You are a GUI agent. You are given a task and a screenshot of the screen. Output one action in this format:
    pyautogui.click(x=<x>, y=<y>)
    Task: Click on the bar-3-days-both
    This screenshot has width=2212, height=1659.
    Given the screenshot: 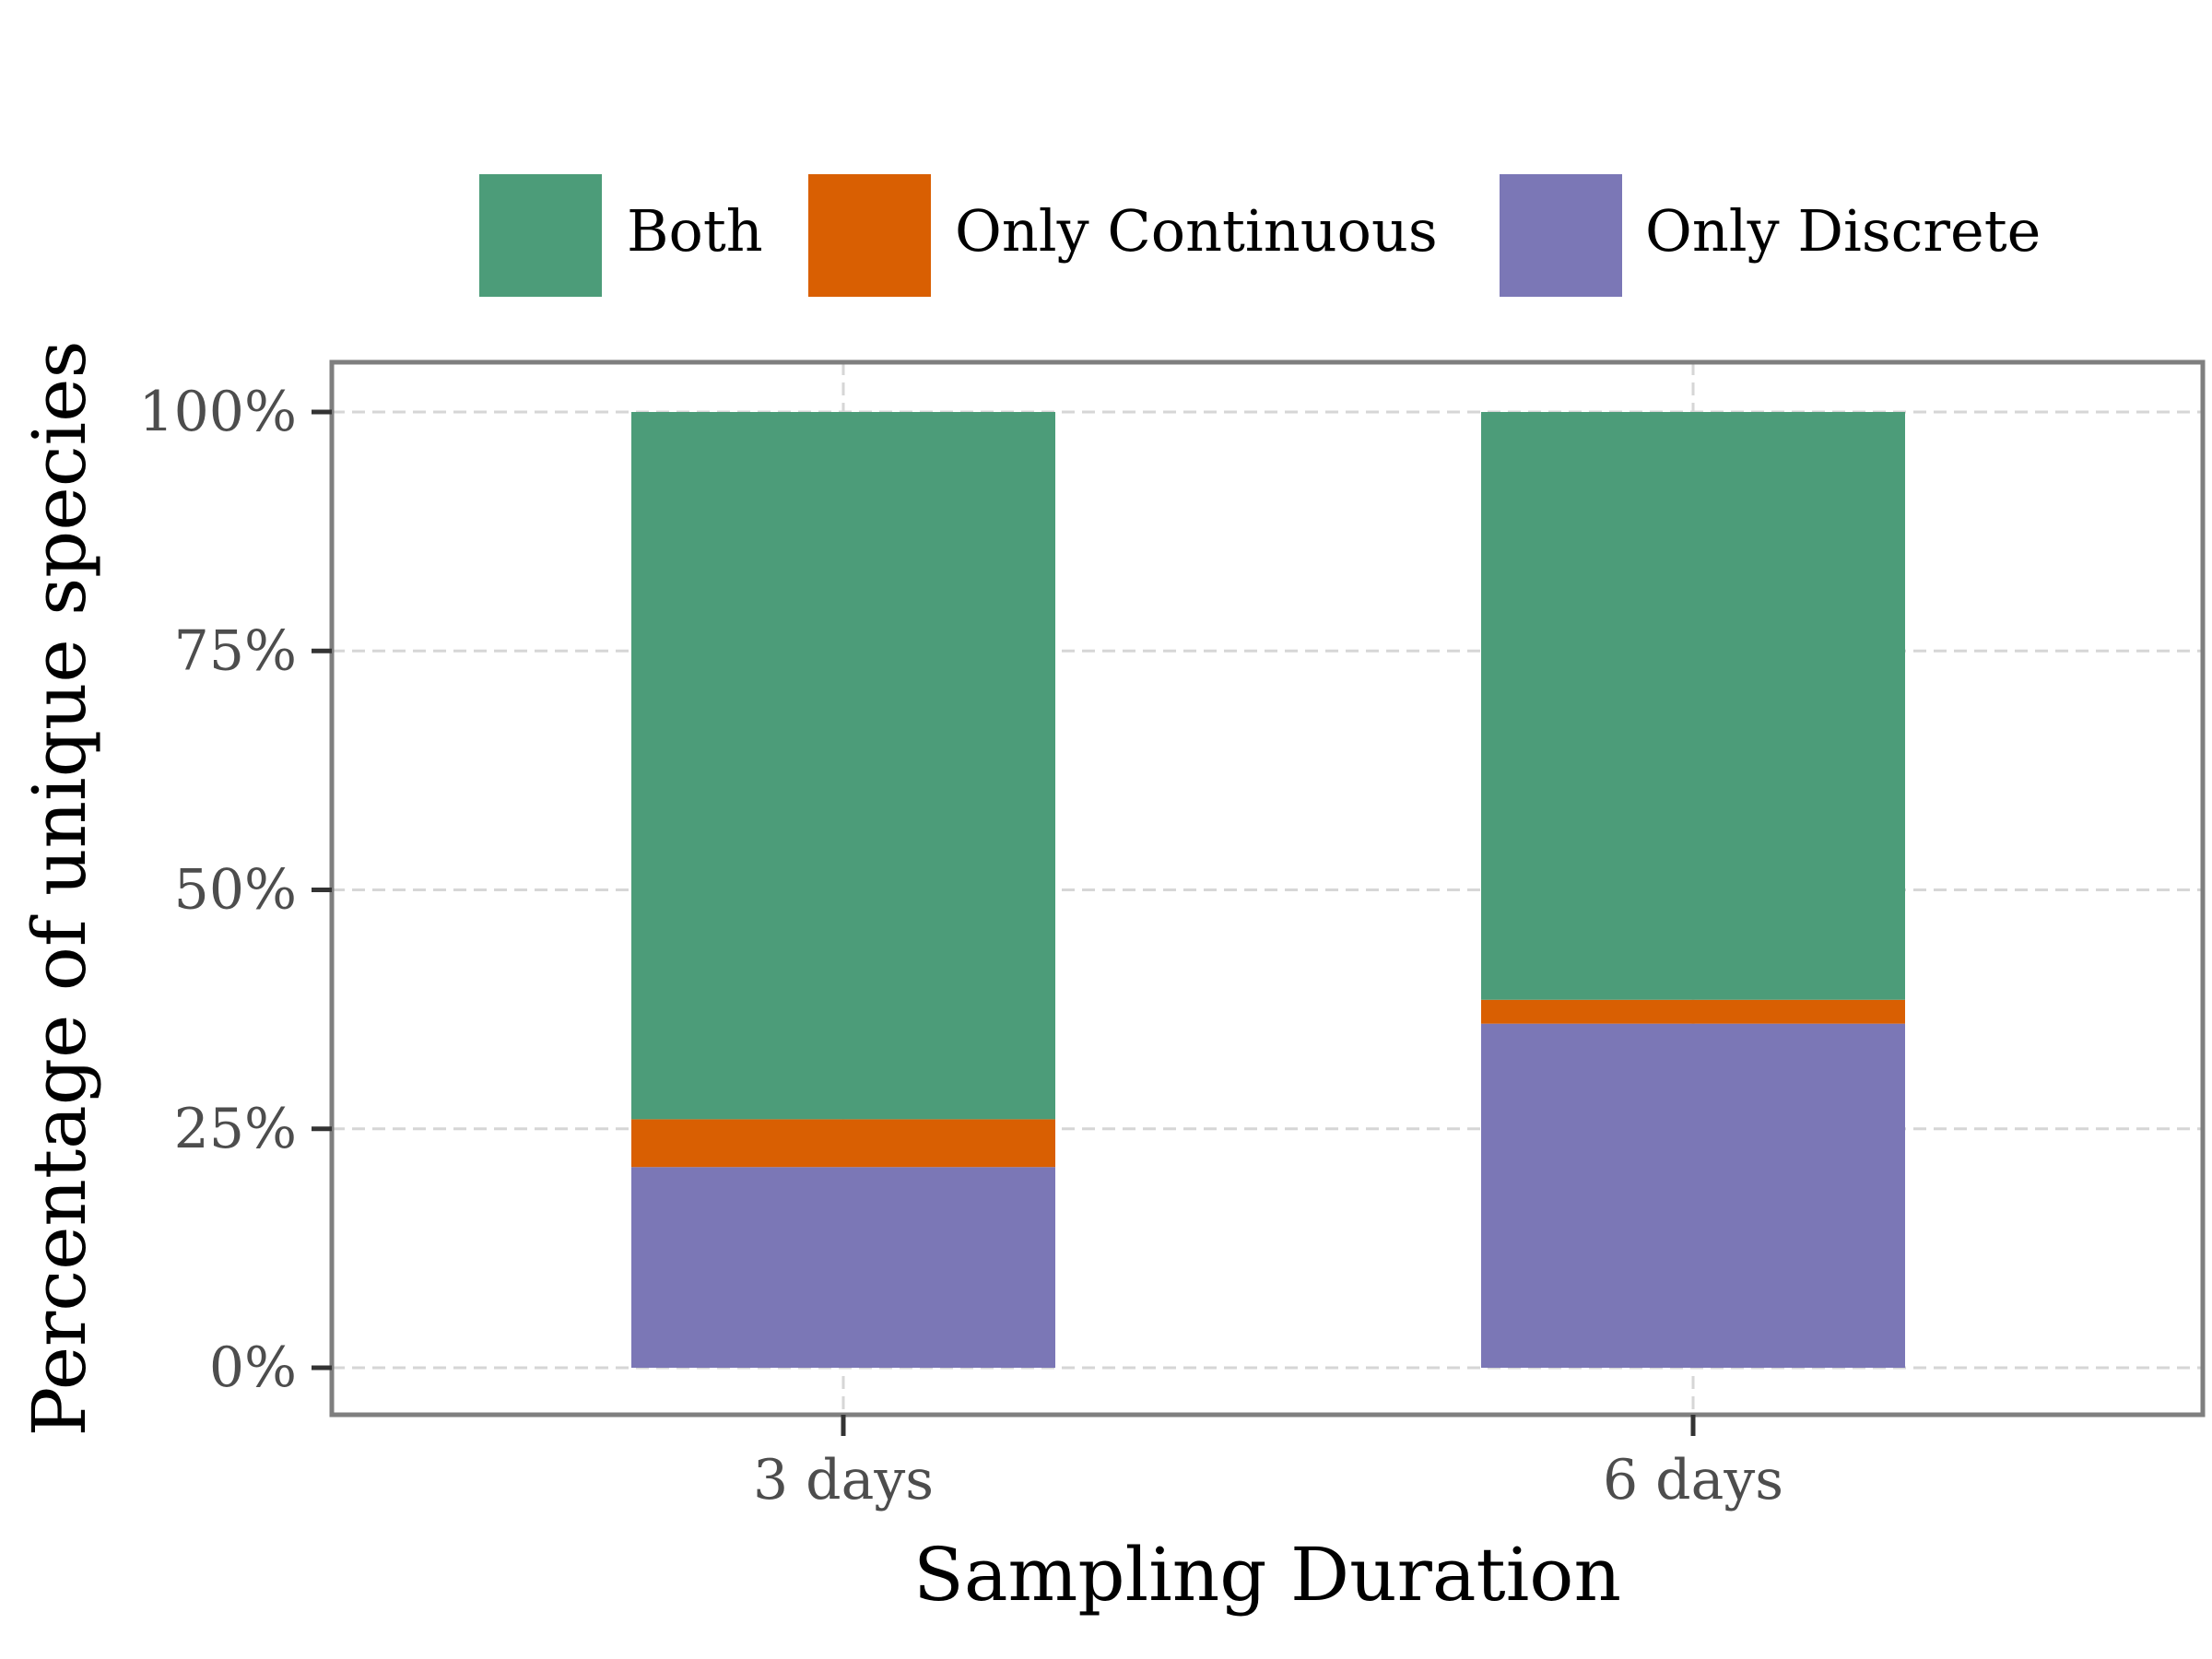 What is the action you would take?
    pyautogui.click(x=843, y=766)
    